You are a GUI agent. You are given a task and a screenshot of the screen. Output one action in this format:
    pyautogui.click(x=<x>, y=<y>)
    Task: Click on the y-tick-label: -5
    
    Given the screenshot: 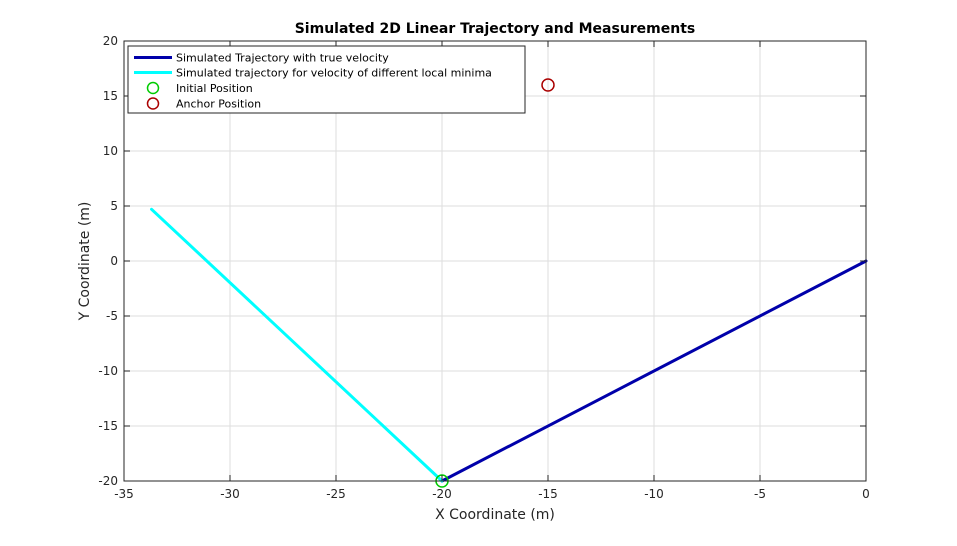 What is the action you would take?
    pyautogui.click(x=112, y=316)
    